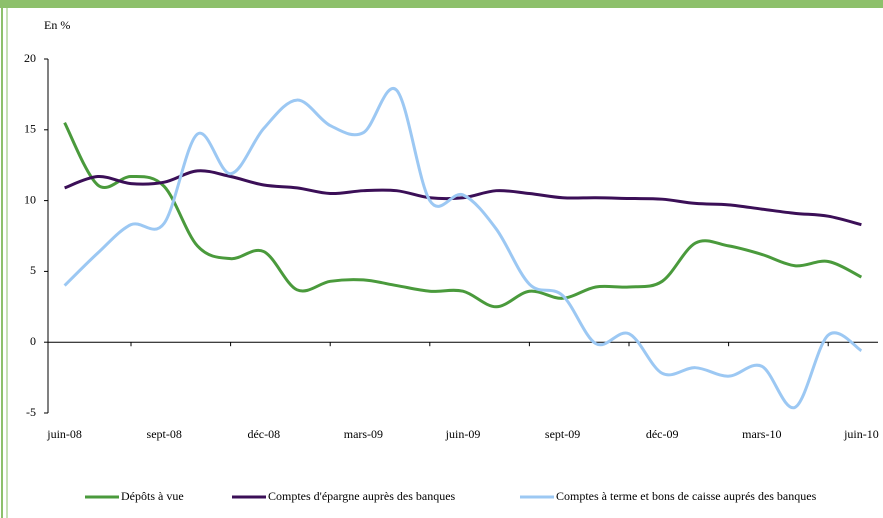 Image resolution: width=883 pixels, height=518 pixels. Describe the element at coordinates (463, 198) in the screenshot. I see `series-line` at that location.